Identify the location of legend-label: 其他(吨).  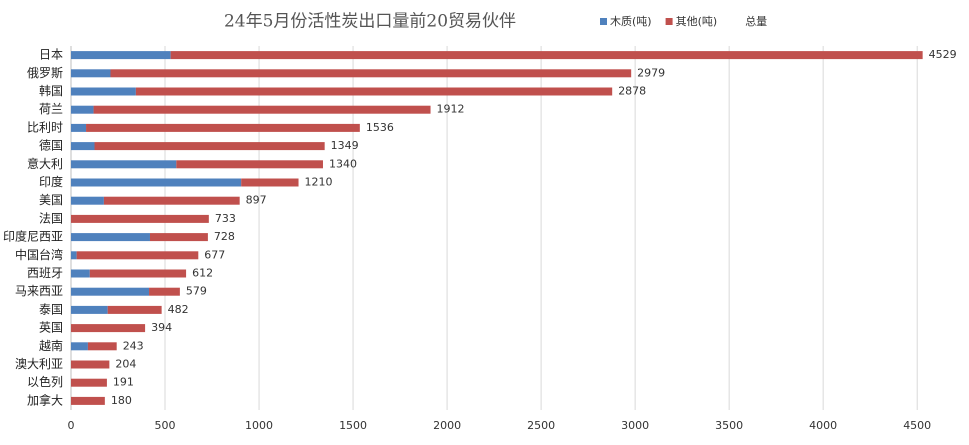
(697, 21).